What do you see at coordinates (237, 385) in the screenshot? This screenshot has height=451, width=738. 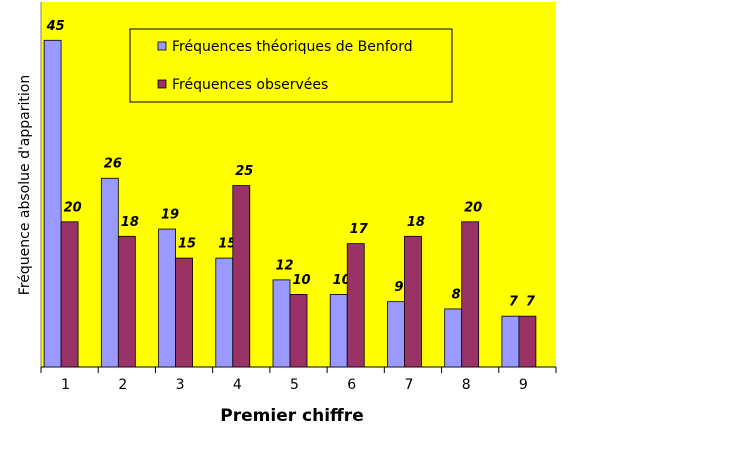 I see `x-tick-label: 4` at bounding box center [237, 385].